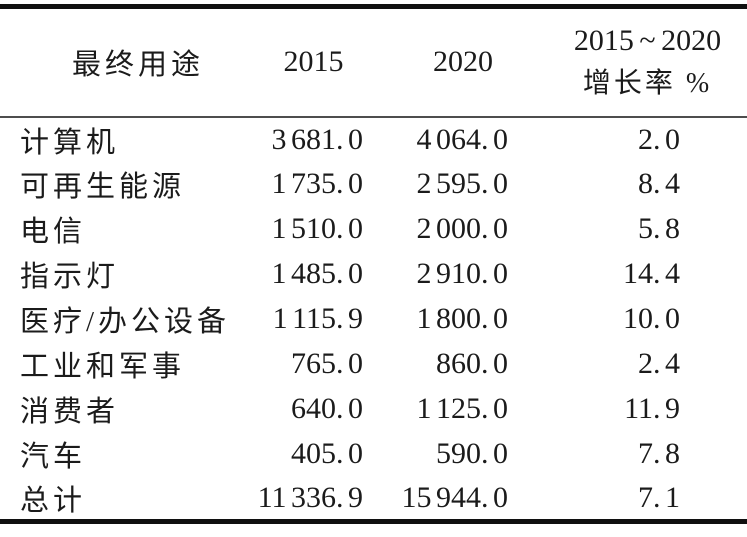  I want to click on value-2015: 405. 0, so click(327, 453).